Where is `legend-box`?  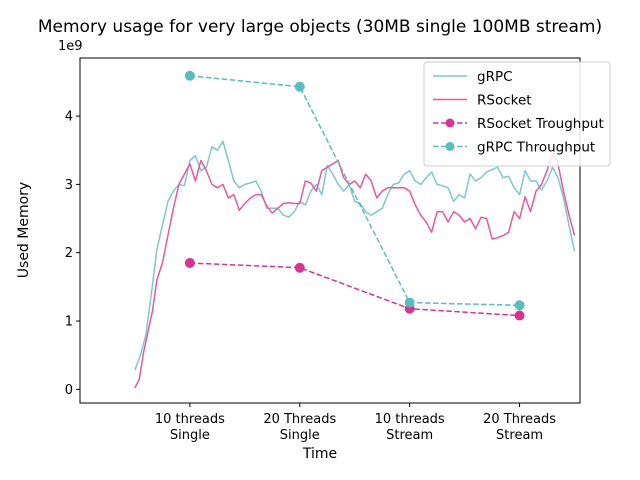 legend-box is located at coordinates (517, 114).